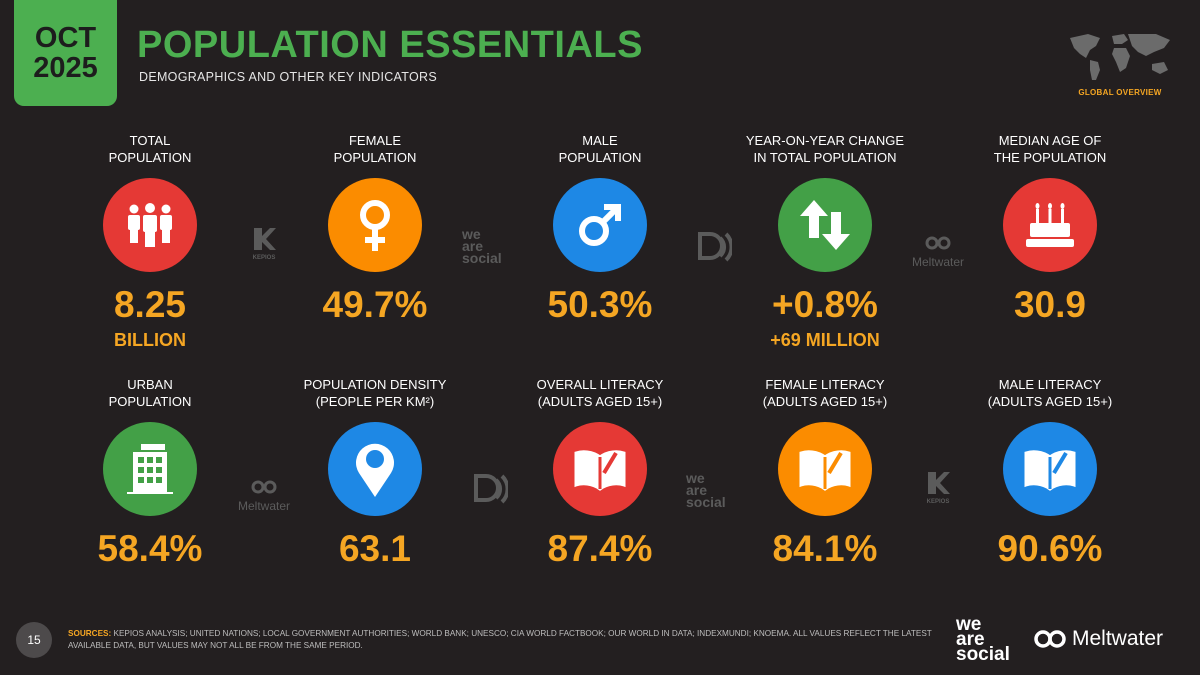 The width and height of the screenshot is (1200, 675). Describe the element at coordinates (390, 45) in the screenshot. I see `page-title: POPULATION ESSENTIALS` at that location.